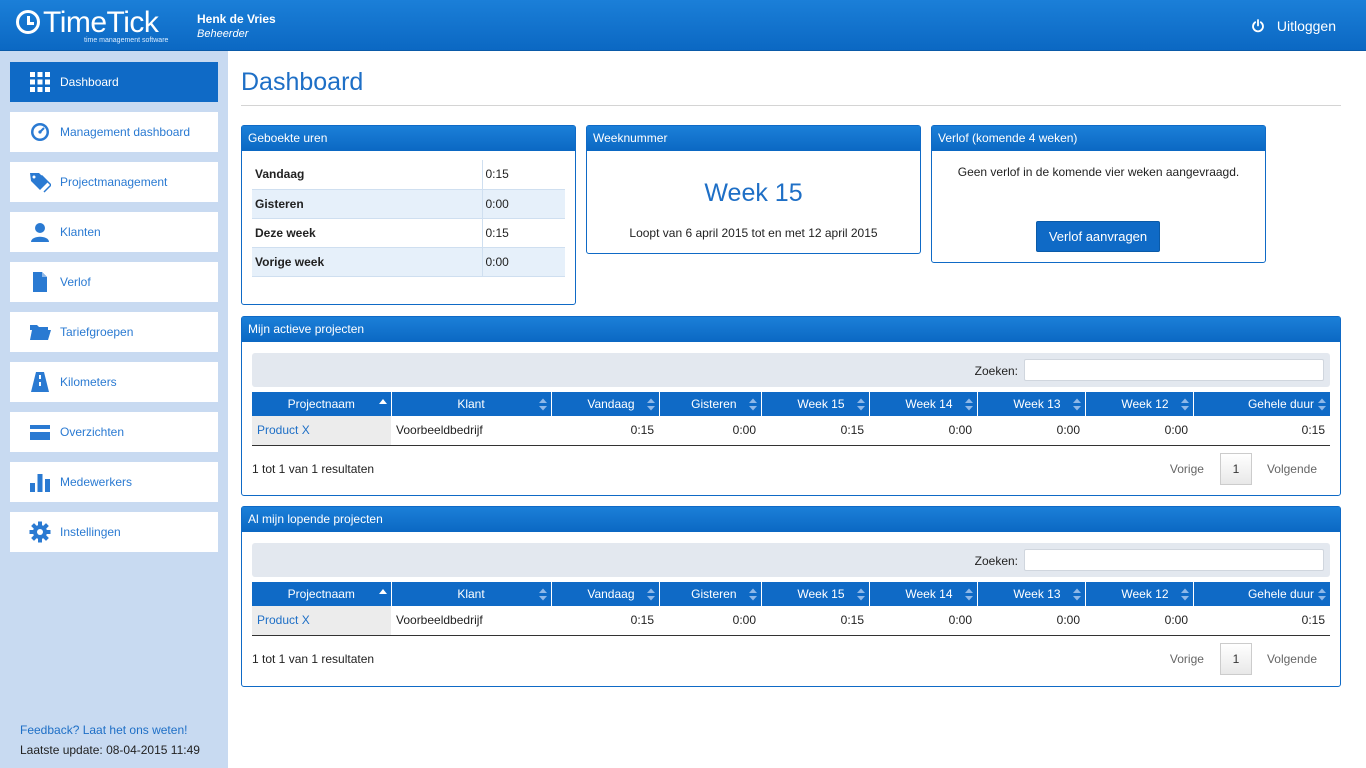  What do you see at coordinates (114, 132) in the screenshot?
I see `sidebar-item-management-dashboard: Management dashboard` at bounding box center [114, 132].